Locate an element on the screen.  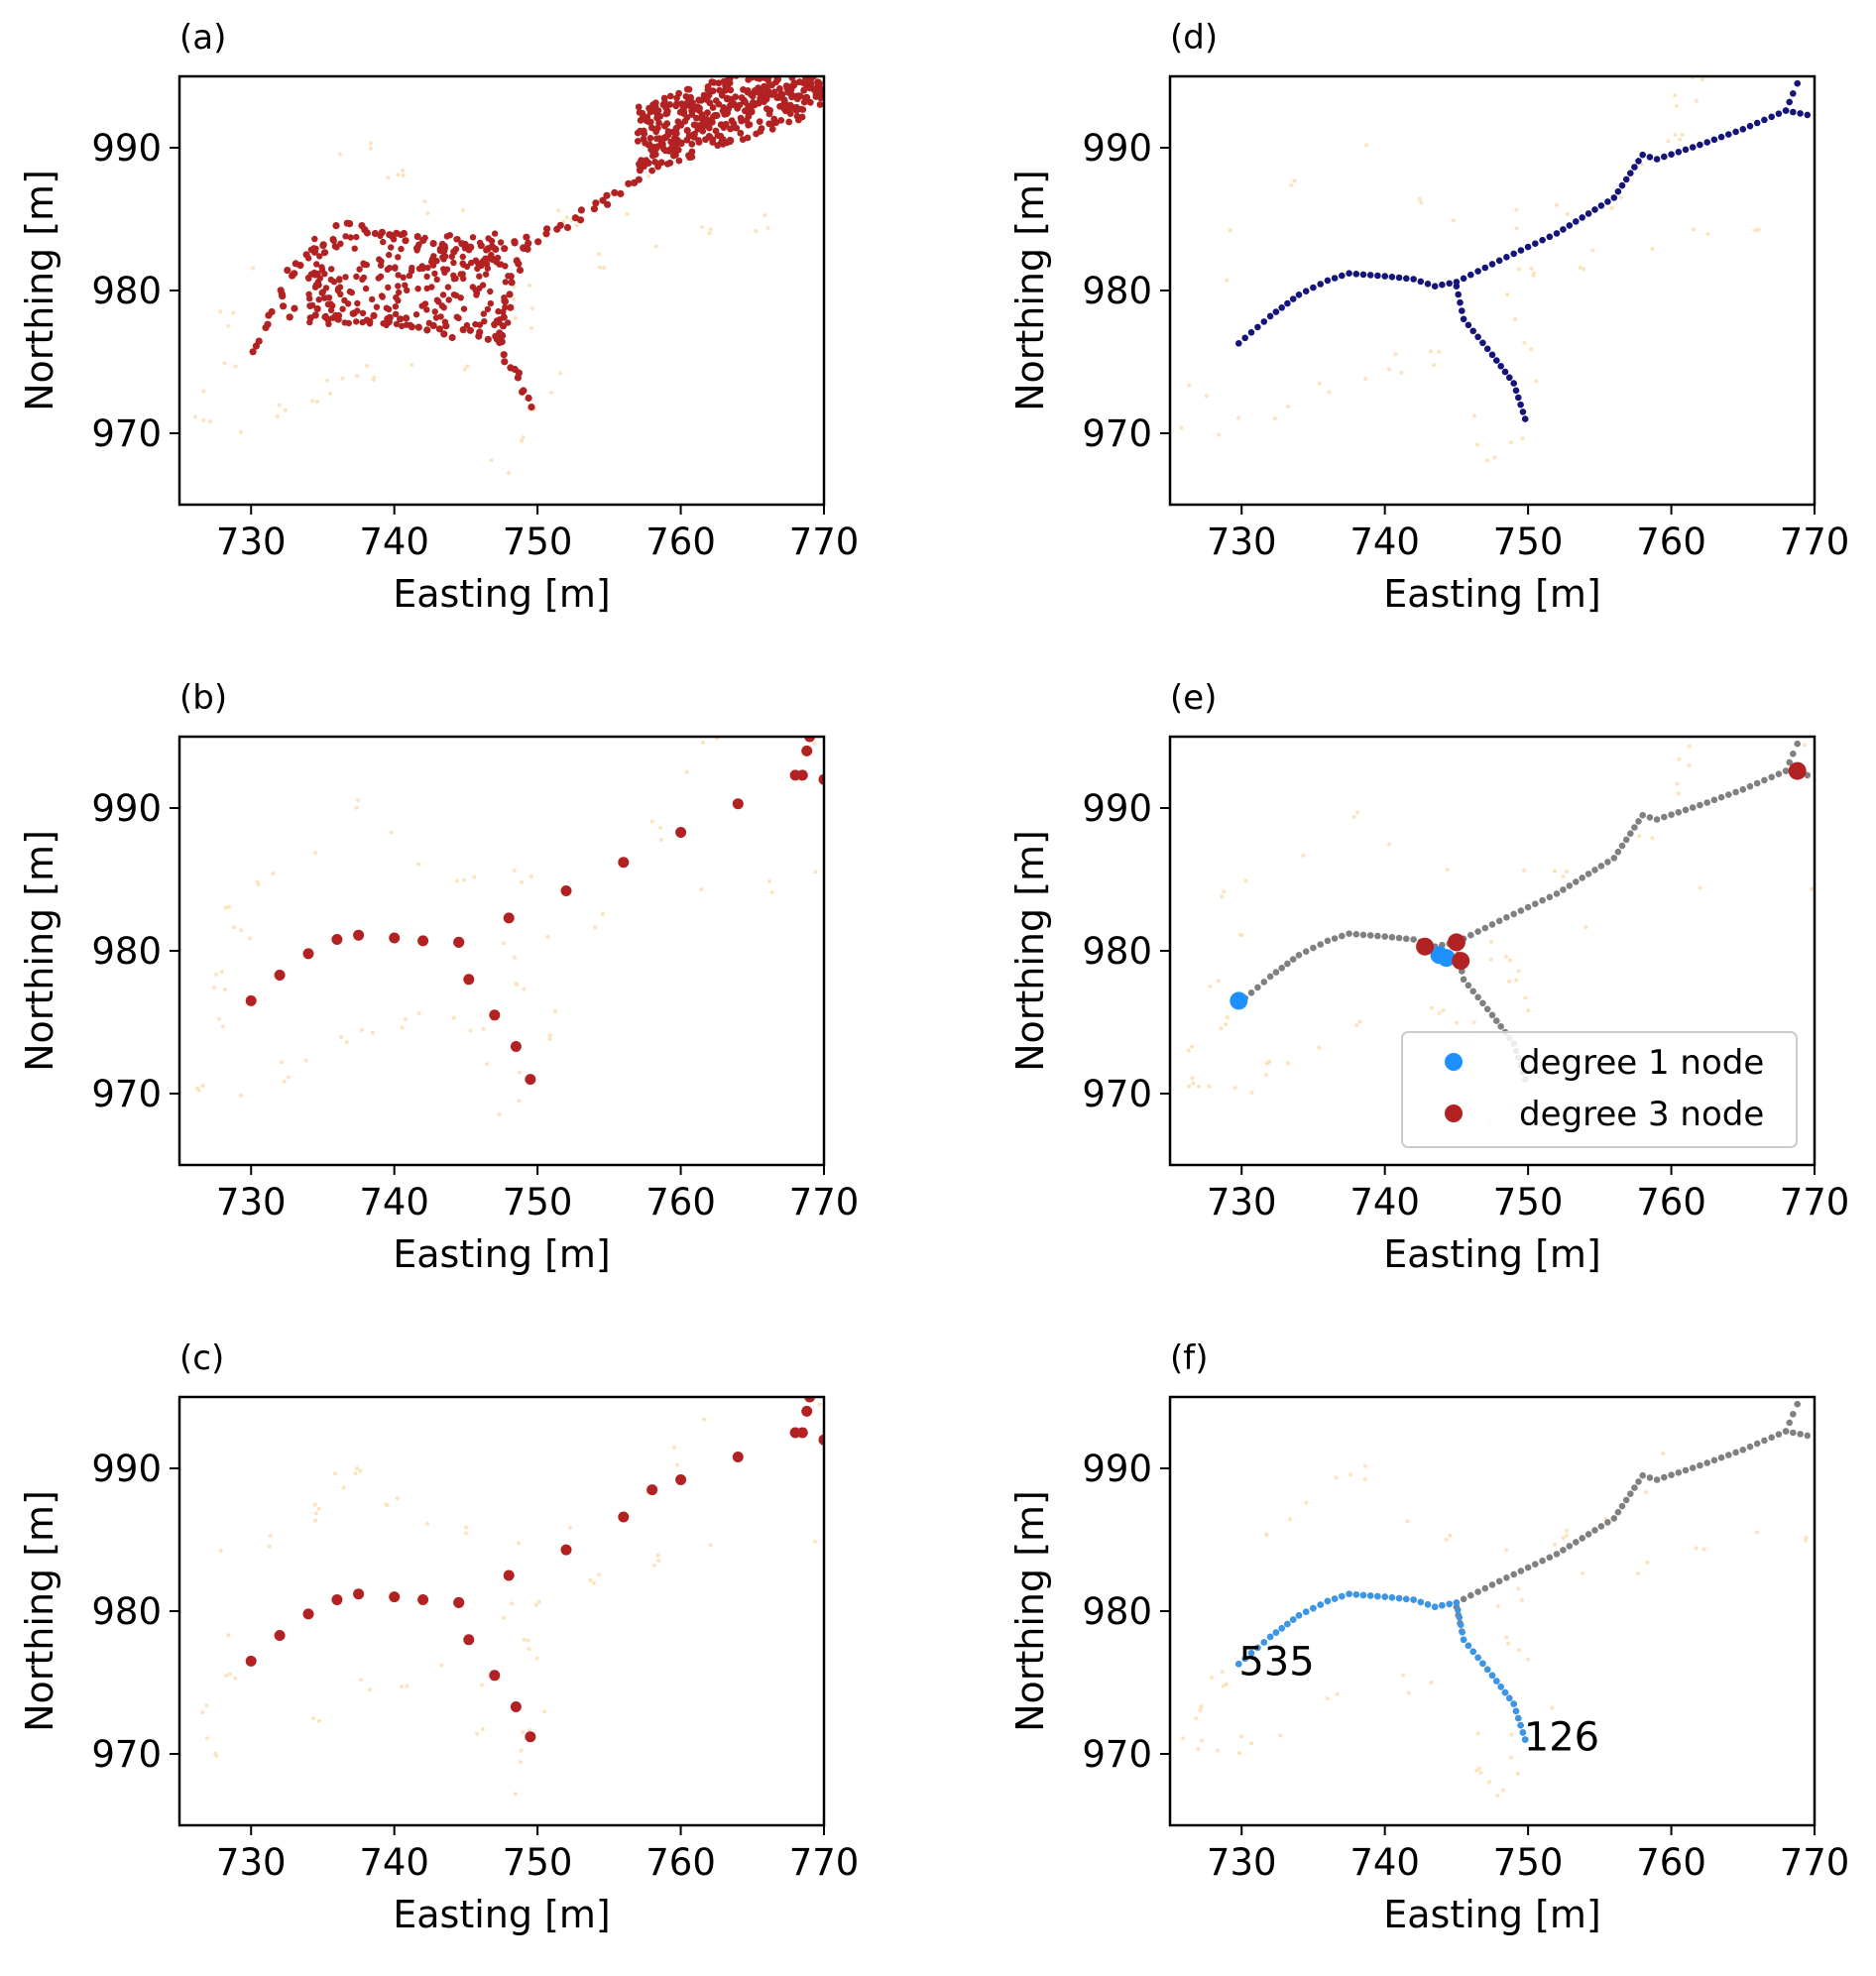
x-tick-label: 760 is located at coordinates (680, 1862).